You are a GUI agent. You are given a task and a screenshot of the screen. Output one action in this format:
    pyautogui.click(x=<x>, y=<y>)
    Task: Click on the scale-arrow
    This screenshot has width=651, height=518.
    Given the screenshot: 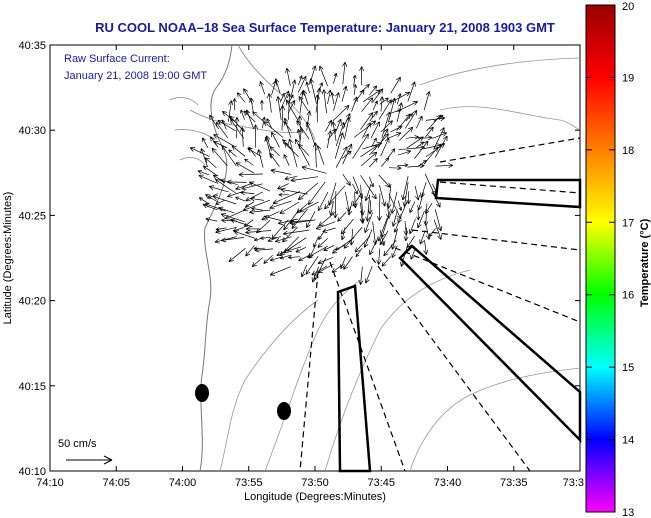 What is the action you would take?
    pyautogui.click(x=89, y=460)
    